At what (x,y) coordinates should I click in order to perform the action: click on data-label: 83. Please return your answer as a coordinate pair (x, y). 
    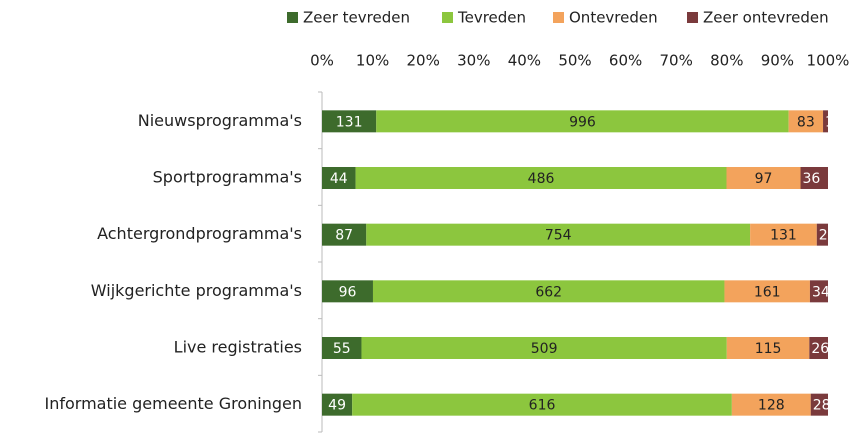
    Looking at the image, I should click on (806, 122).